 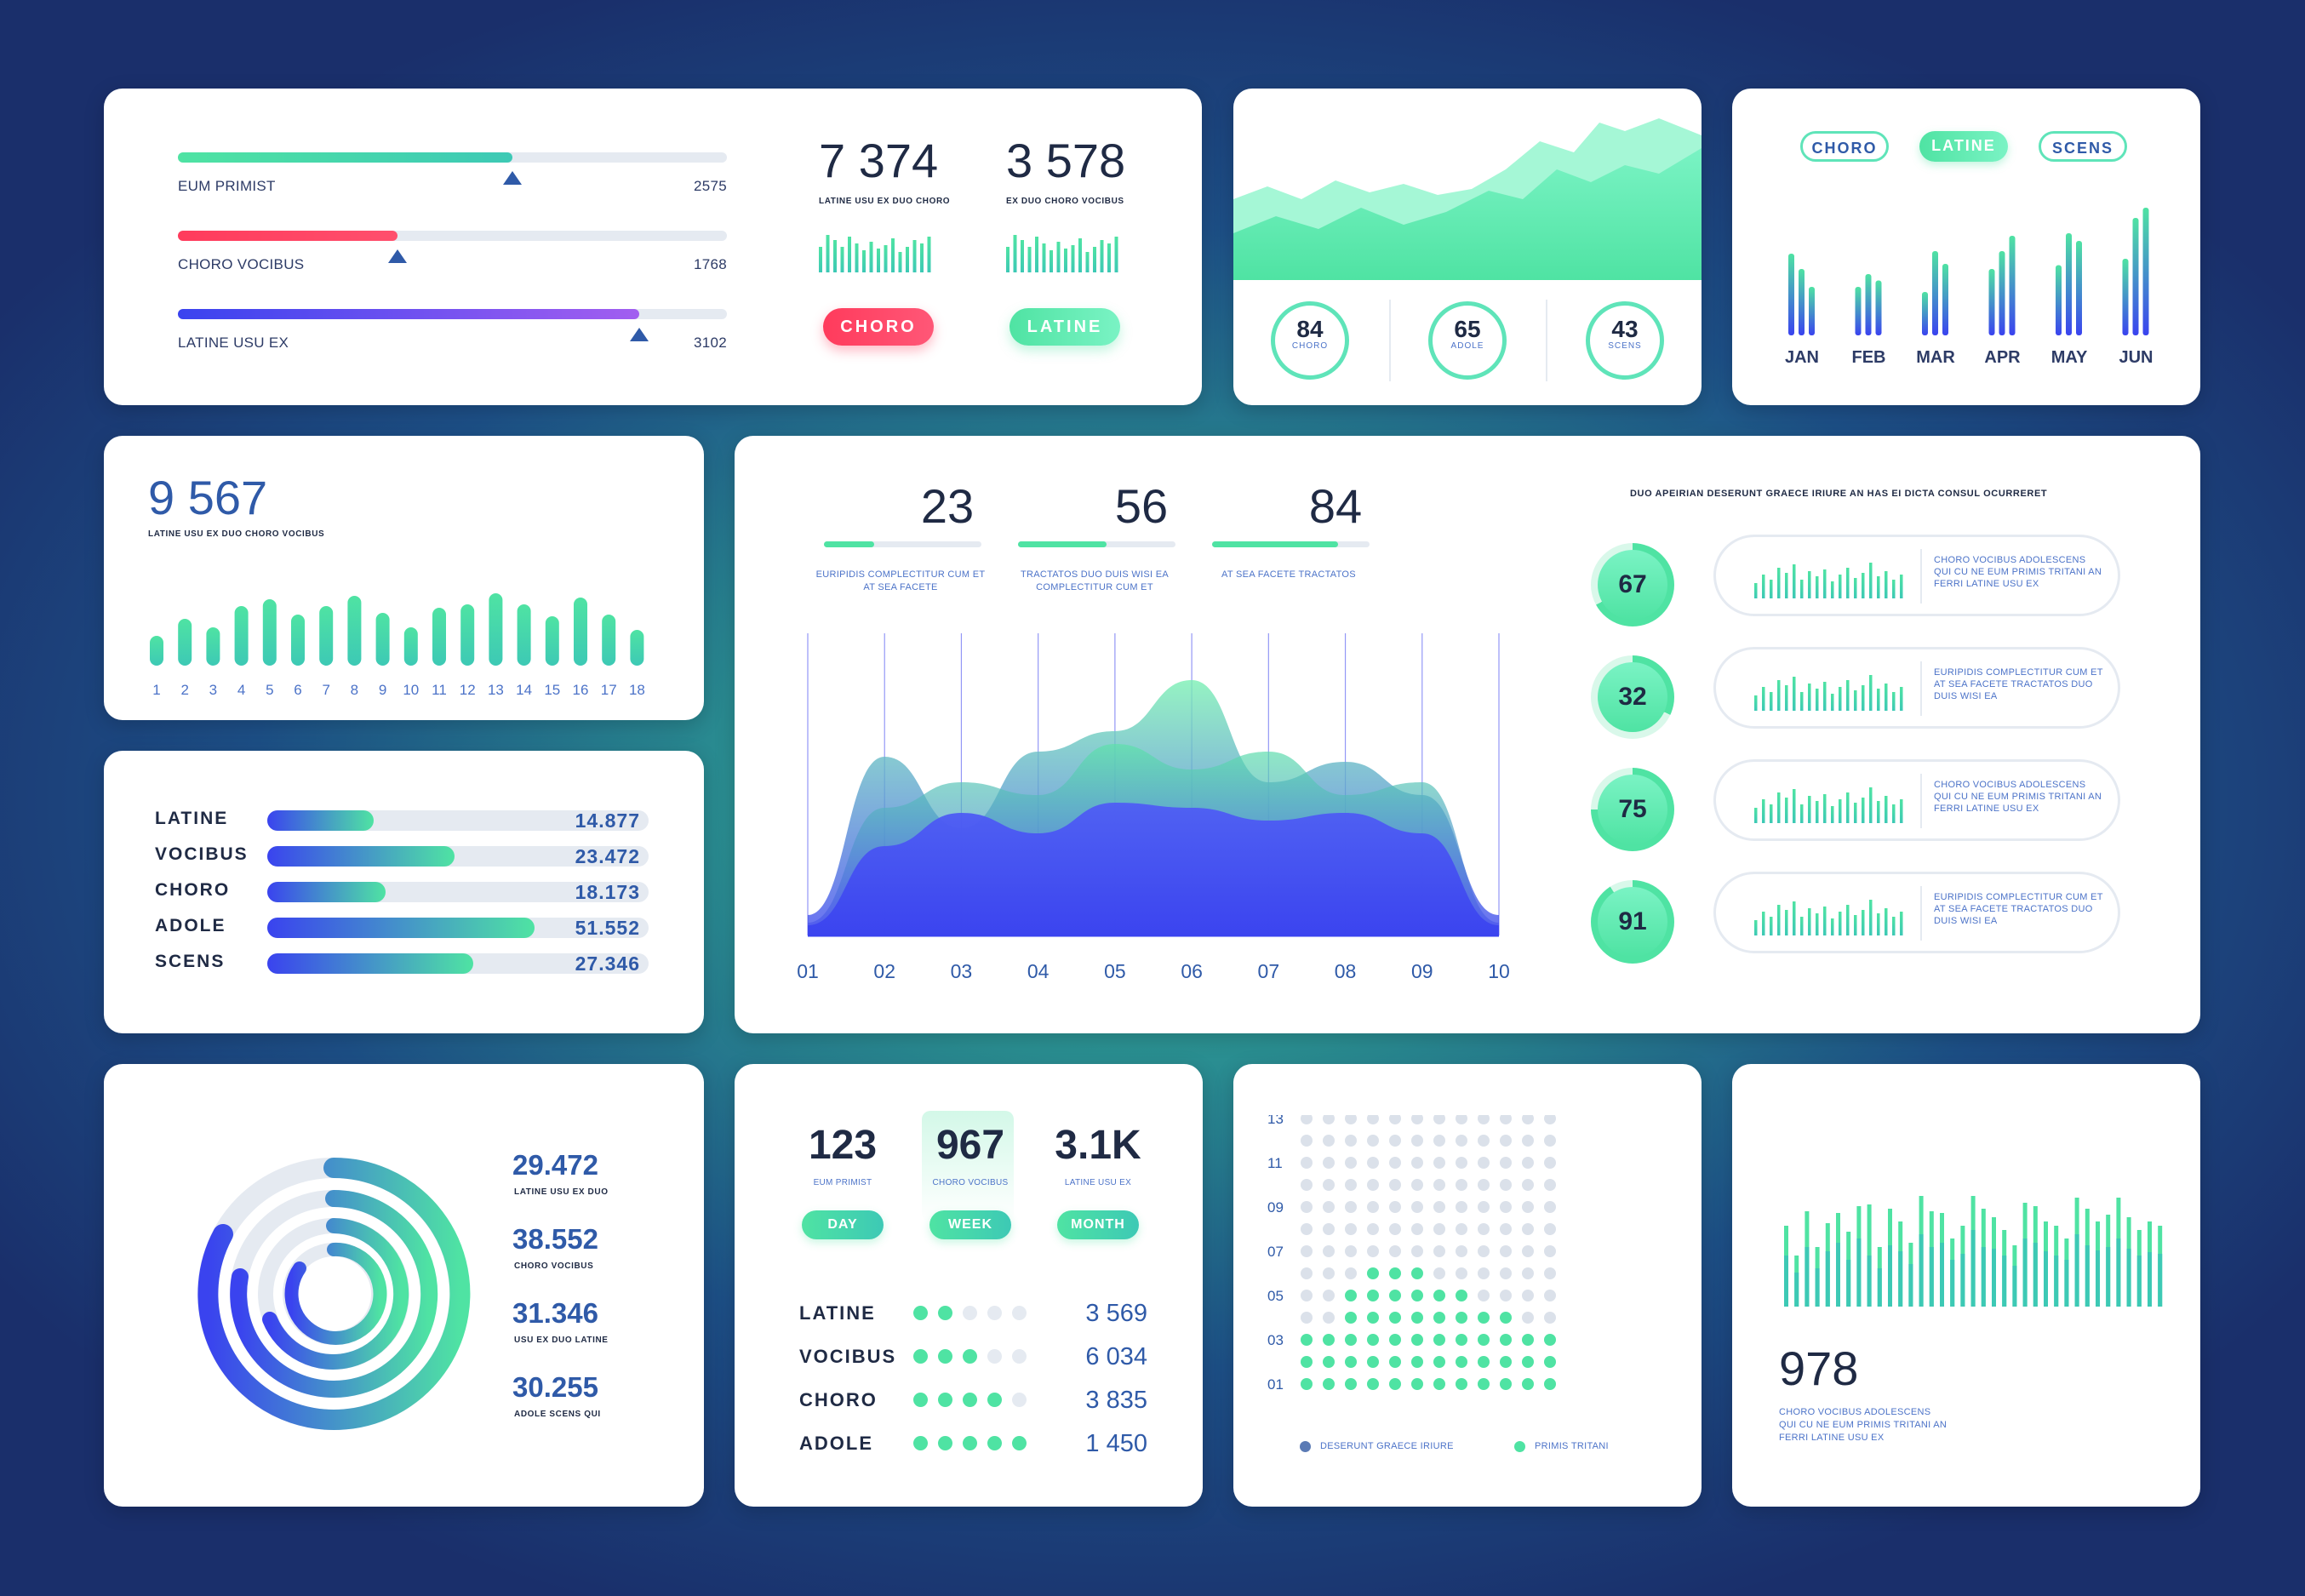 What do you see at coordinates (1387, 1446) in the screenshot?
I see `legend-blue-label: DESERUNT GRAECE IRIURE` at bounding box center [1387, 1446].